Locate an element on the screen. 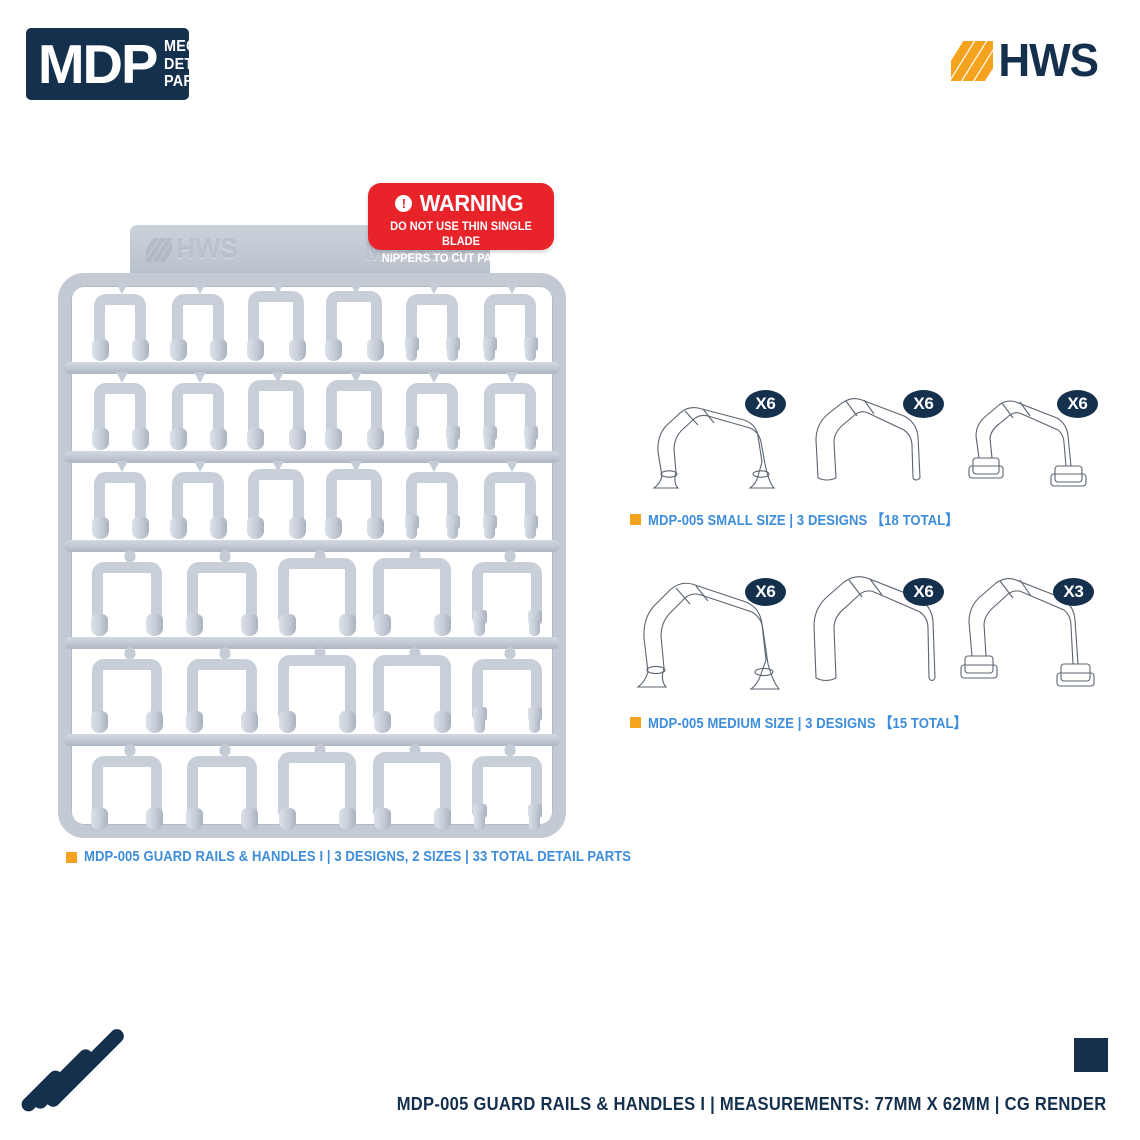 This screenshot has height=1140, width=1140. warning-line-1: DO NOT USE THIN SINGLE BLADE is located at coordinates (461, 234).